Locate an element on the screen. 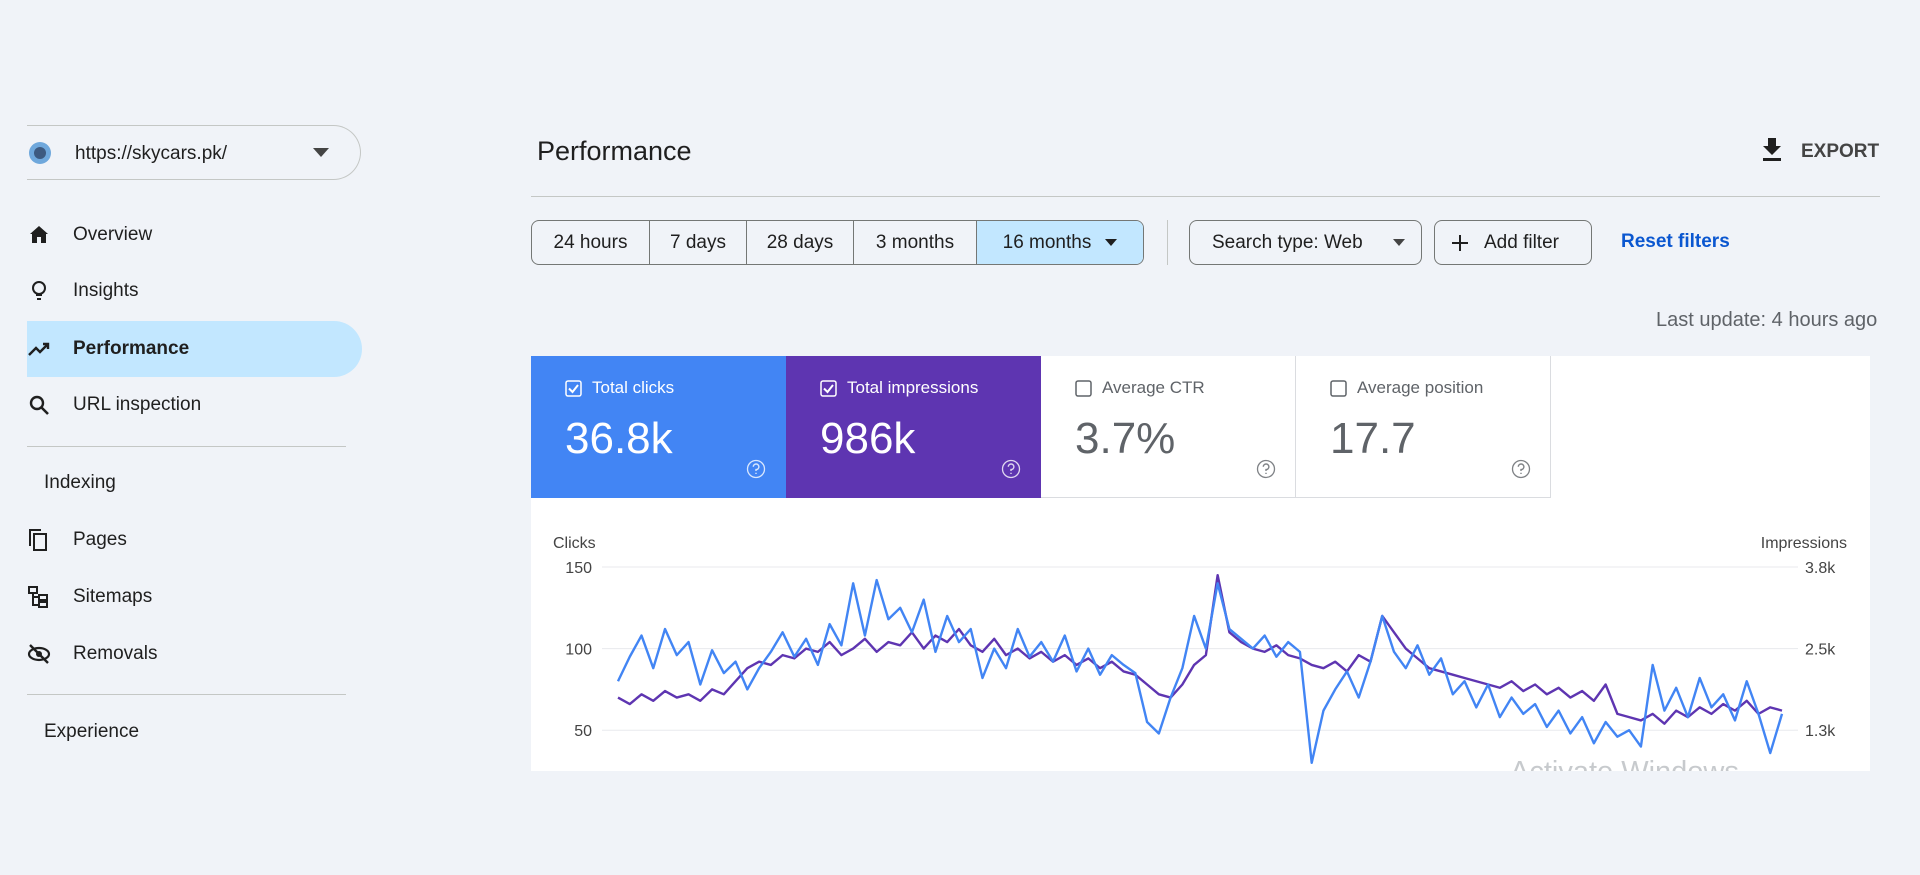 The image size is (1920, 875). property-selector: https://skycars.pk/ is located at coordinates (194, 152).